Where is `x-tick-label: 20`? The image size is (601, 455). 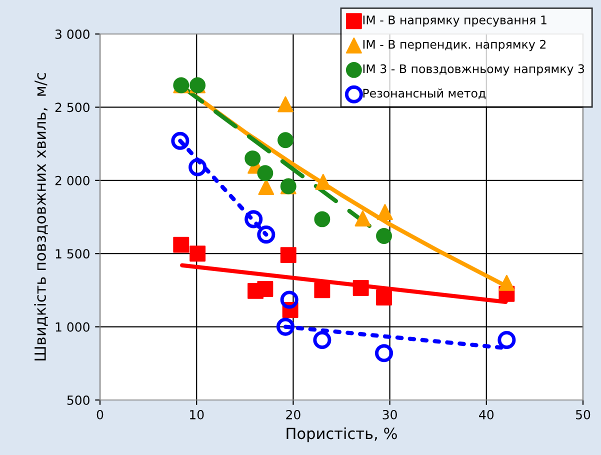
x-tick-label: 20 is located at coordinates (293, 415).